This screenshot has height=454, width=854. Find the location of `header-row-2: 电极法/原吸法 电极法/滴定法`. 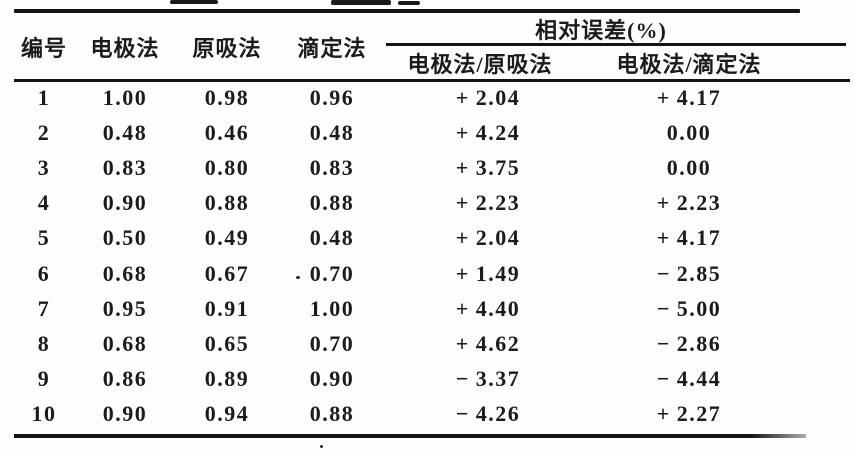

header-row-2: 电极法/原吸法 电极法/滴定法 is located at coordinates (431, 62).